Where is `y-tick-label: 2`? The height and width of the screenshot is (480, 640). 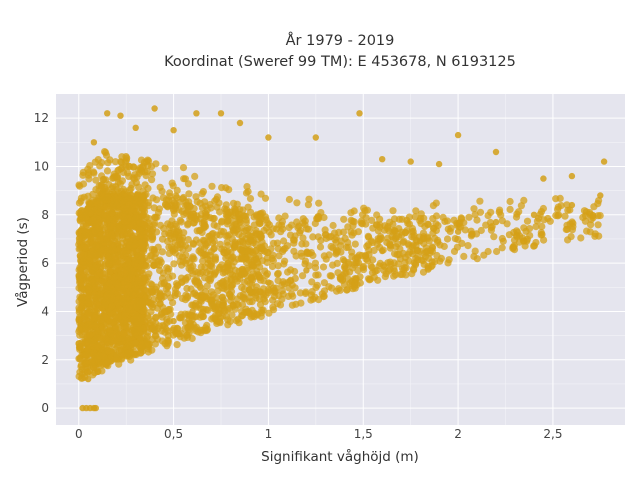
y-tick-label: 2 is located at coordinates (45, 360).